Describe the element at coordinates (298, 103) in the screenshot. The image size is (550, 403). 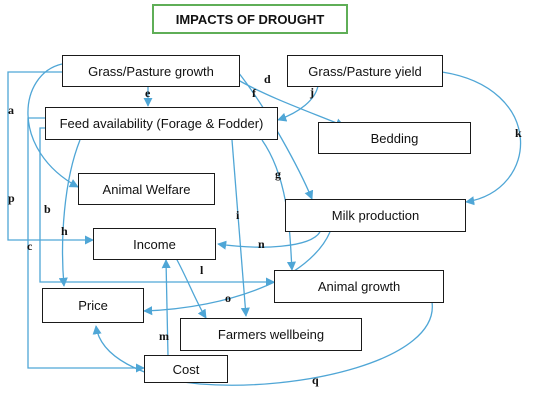
I see `arrow-j` at that location.